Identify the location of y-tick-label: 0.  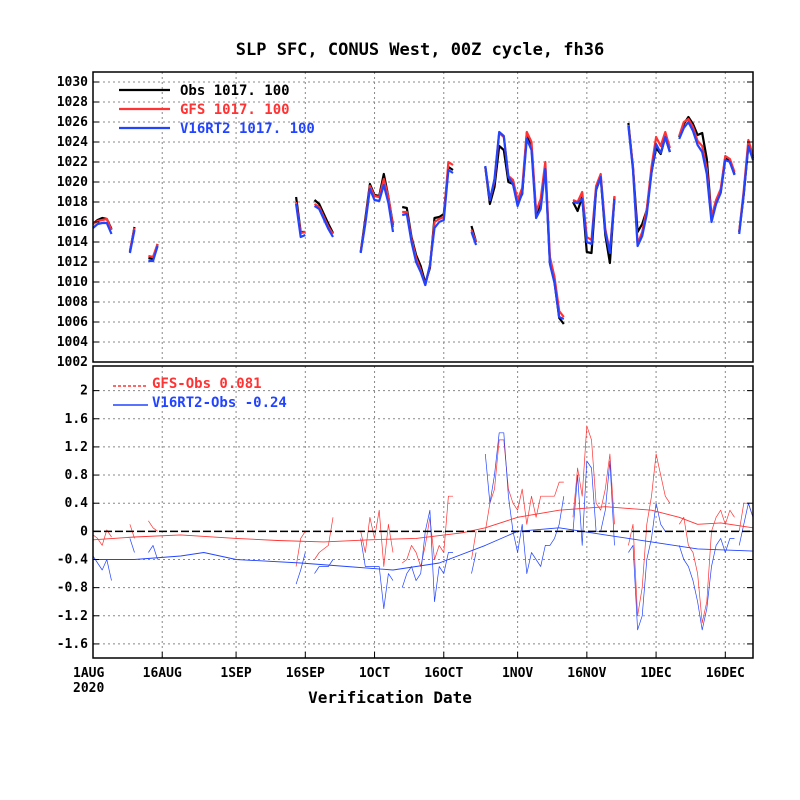
(84, 531).